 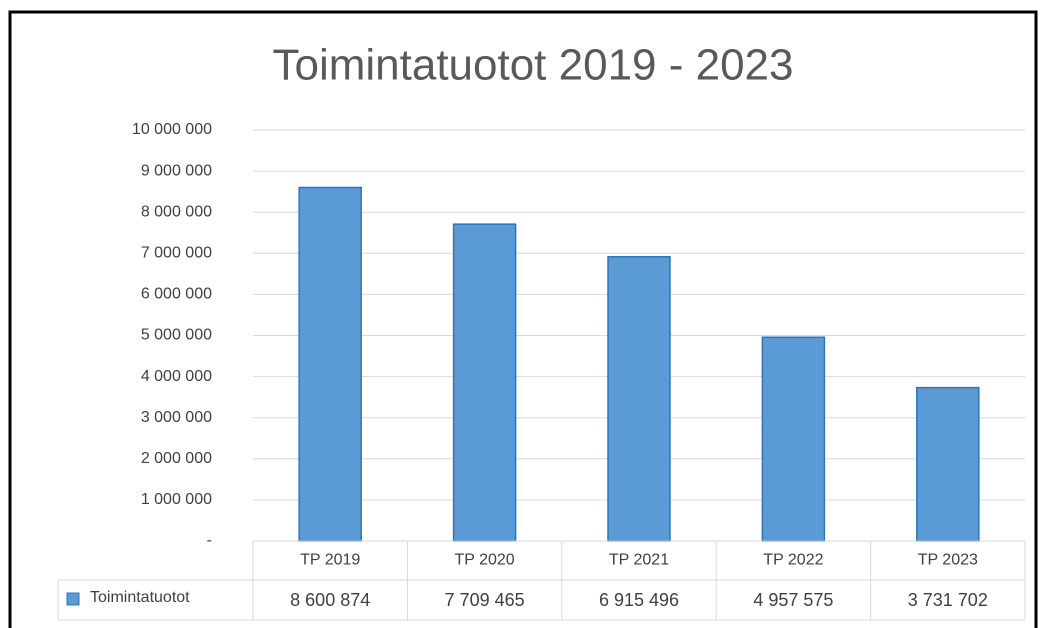 I want to click on x-tick-label: TP 2021, so click(x=639, y=560).